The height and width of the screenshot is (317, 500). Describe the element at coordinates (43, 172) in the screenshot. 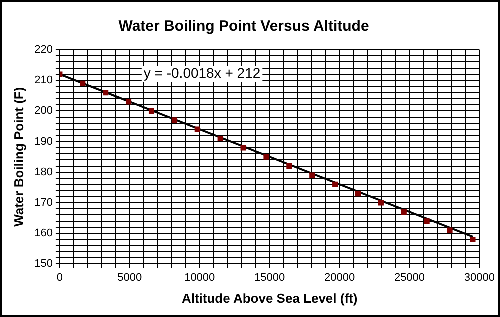

I see `y-tick-label: 180` at that location.